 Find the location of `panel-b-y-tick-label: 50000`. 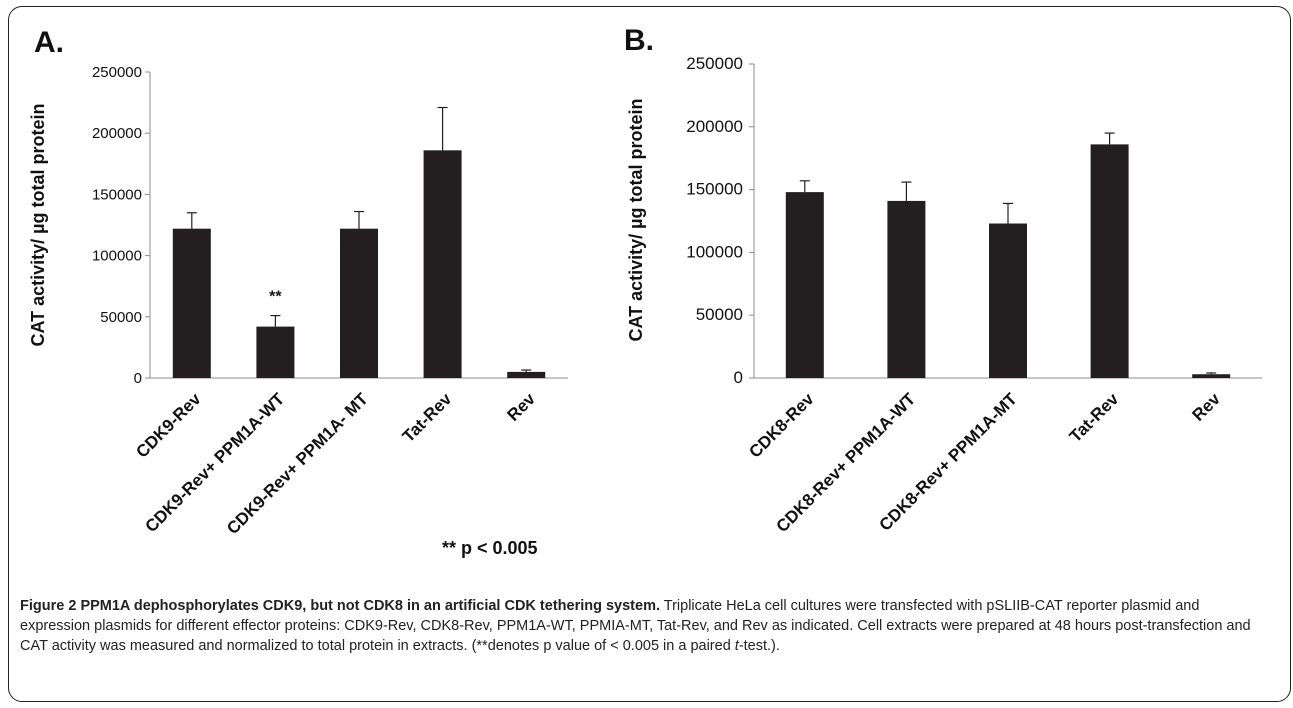

panel-b-y-tick-label: 50000 is located at coordinates (719, 314).